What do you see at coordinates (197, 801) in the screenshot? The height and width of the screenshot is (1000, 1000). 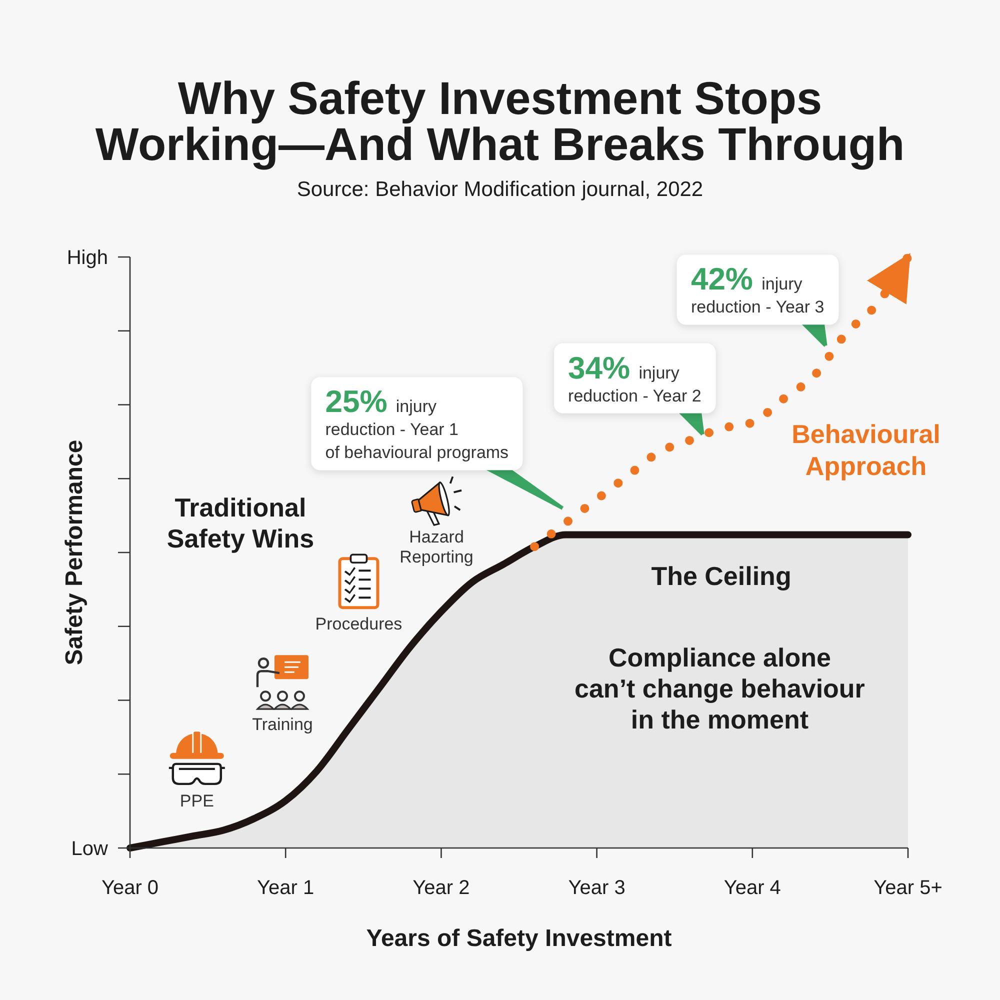 I see `annotation: PPE` at bounding box center [197, 801].